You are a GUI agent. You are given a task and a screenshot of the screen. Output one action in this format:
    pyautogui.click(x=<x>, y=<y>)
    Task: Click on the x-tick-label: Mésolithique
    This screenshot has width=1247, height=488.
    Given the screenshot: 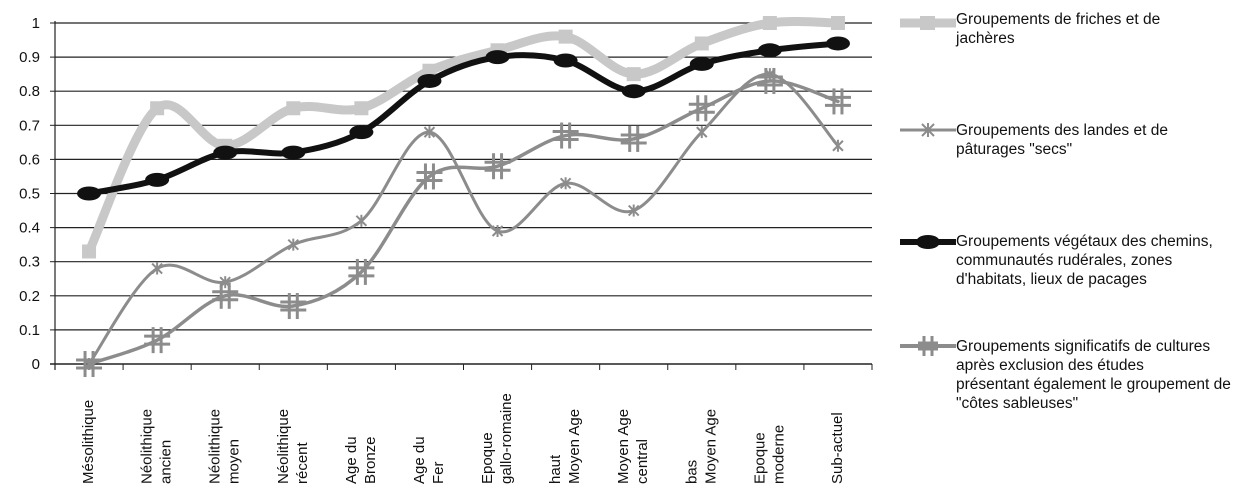 What is the action you would take?
    pyautogui.click(x=88, y=442)
    